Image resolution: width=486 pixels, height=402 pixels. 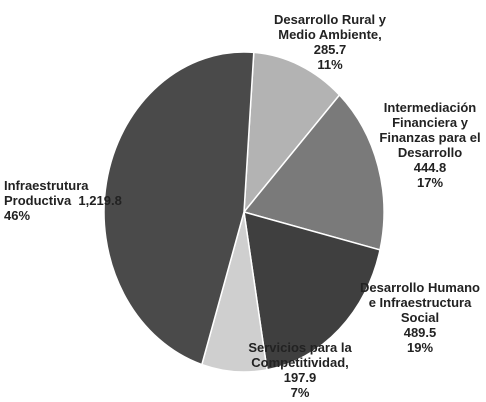 I want to click on value-label: 444.8, so click(x=430, y=167).